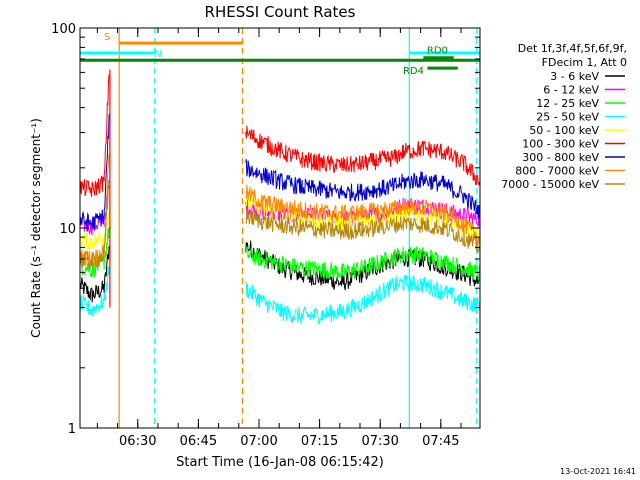 This screenshot has height=480, width=640. I want to click on y-axis-label: Count Rate (s⁻¹ detector segment⁻¹), so click(36, 228).